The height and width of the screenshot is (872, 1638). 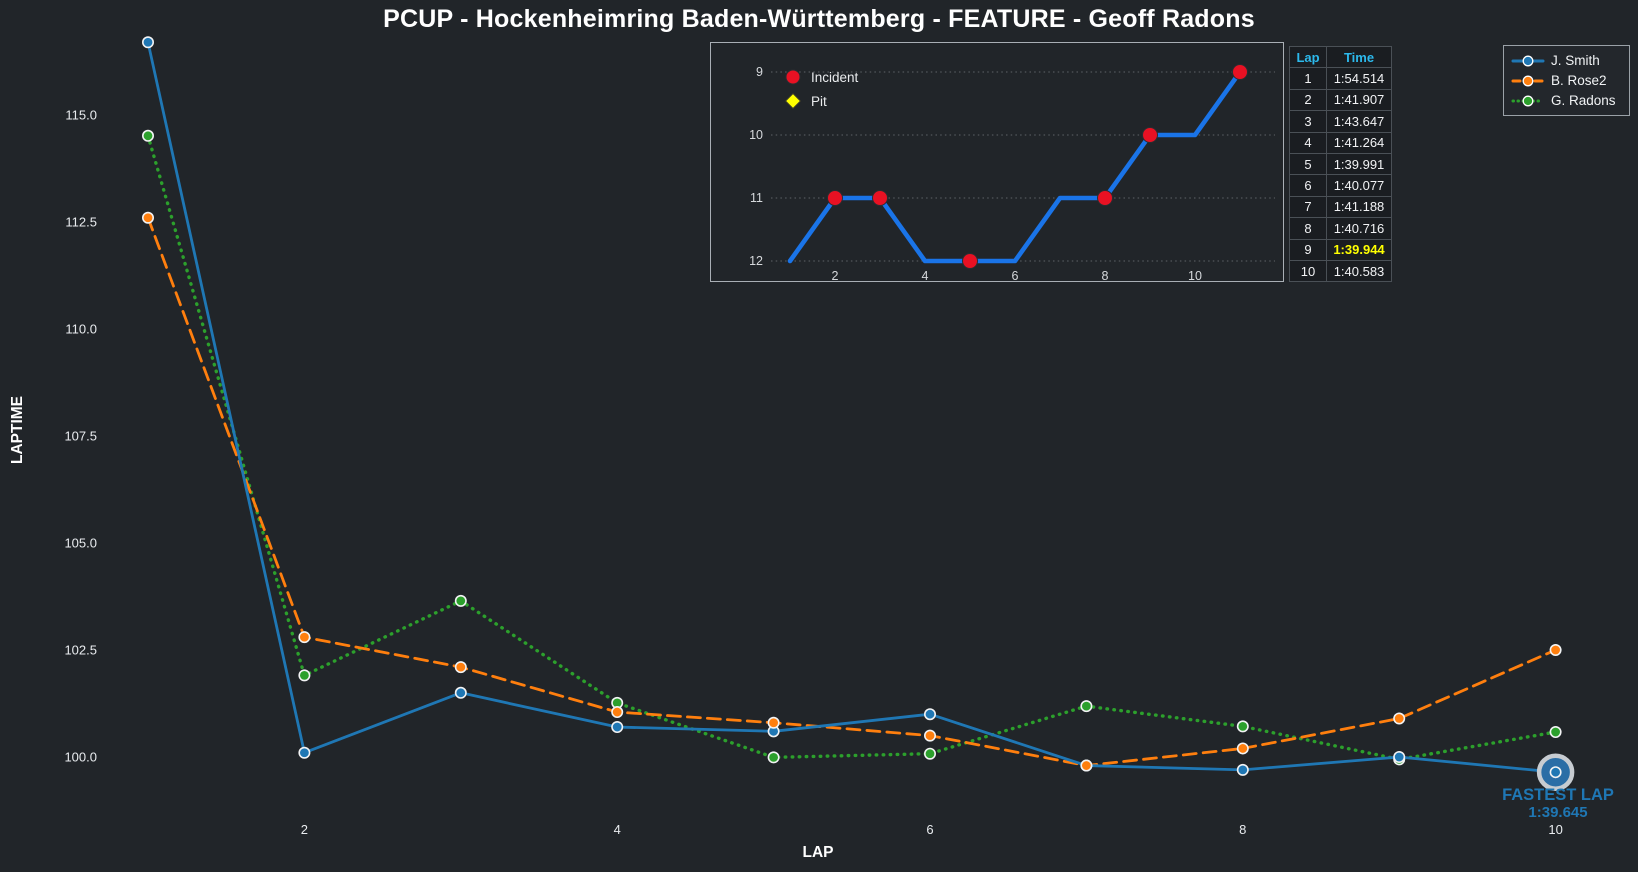 What do you see at coordinates (1308, 57) in the screenshot?
I see `table-header-lap: Lap` at bounding box center [1308, 57].